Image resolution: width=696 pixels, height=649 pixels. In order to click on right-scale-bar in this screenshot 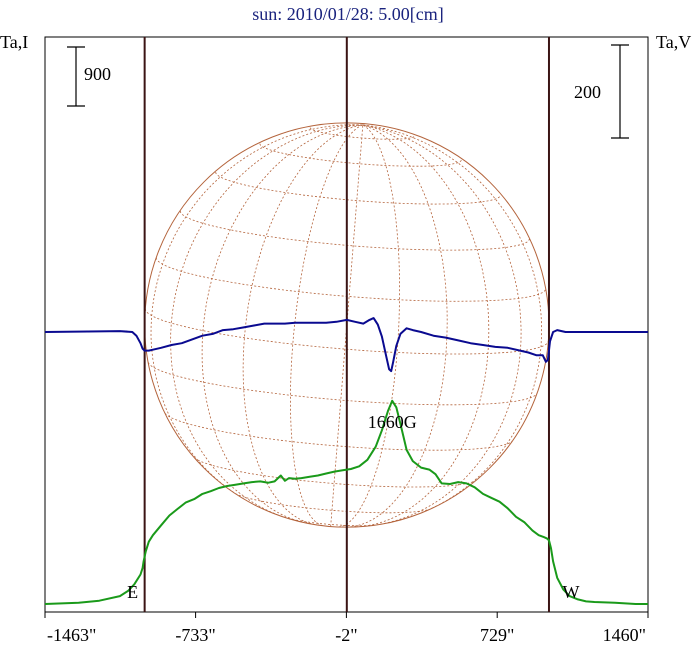, I will do `click(620, 91)`.